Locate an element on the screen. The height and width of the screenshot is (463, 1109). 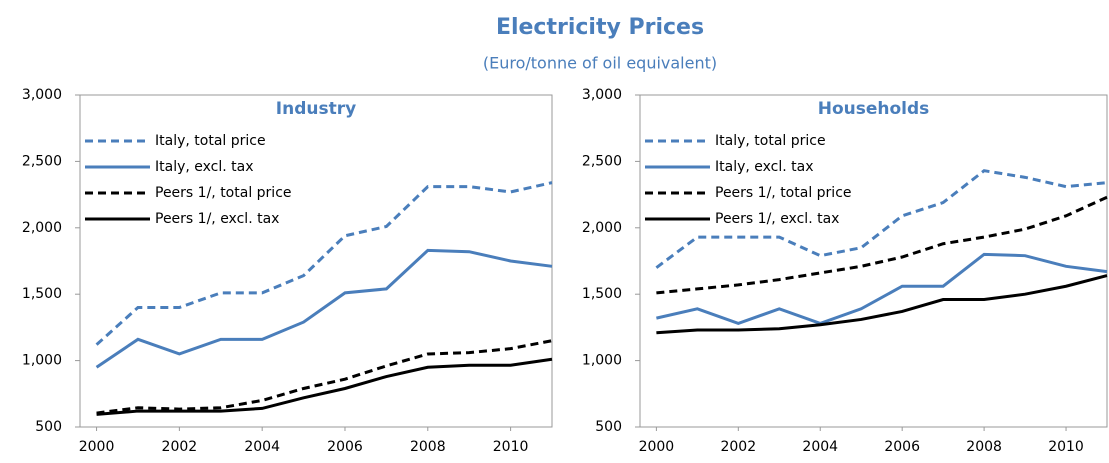
figure-title: Electricity Prices is located at coordinates (600, 27).